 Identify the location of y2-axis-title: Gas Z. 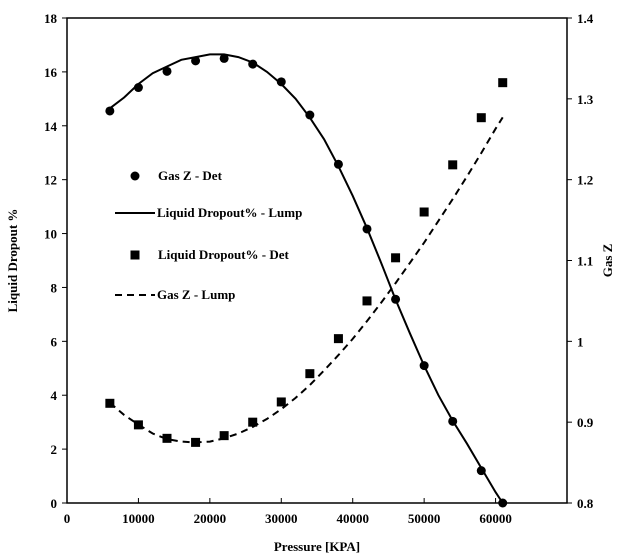
(607, 260).